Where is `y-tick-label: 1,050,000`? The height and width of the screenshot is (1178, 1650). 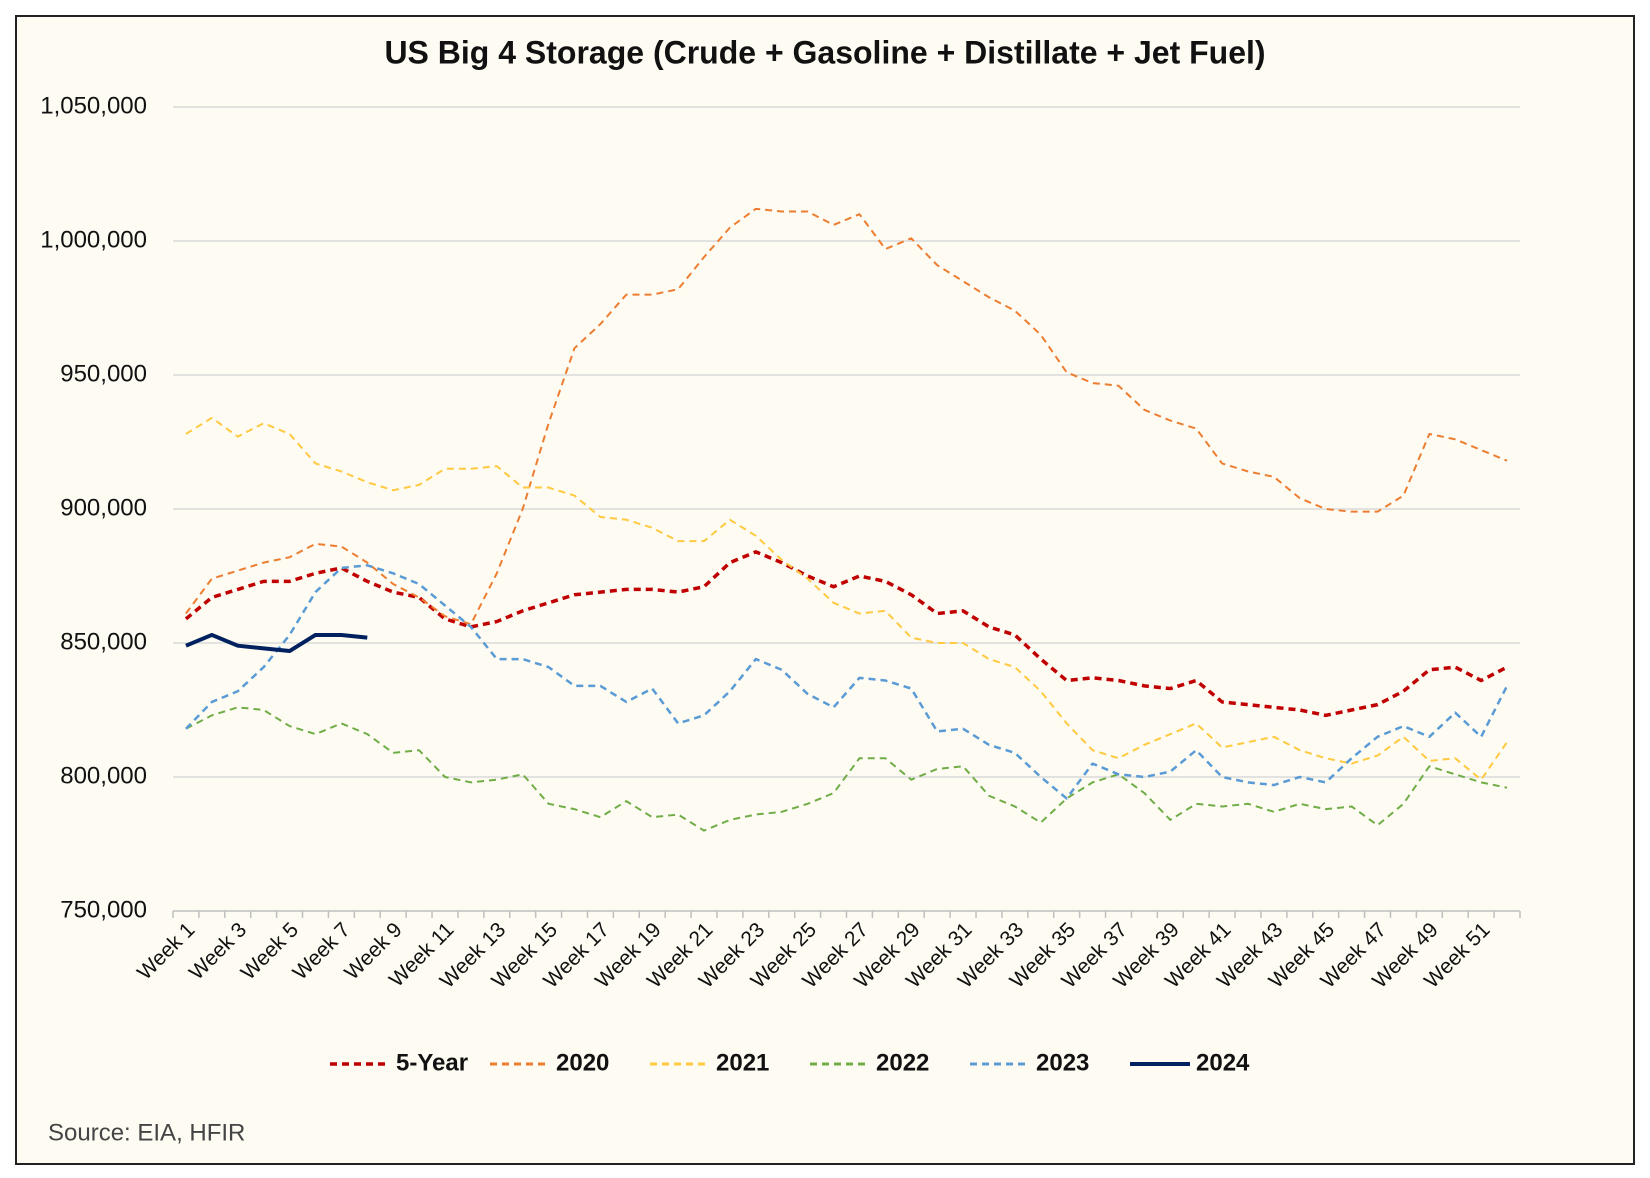 y-tick-label: 1,050,000 is located at coordinates (93, 105).